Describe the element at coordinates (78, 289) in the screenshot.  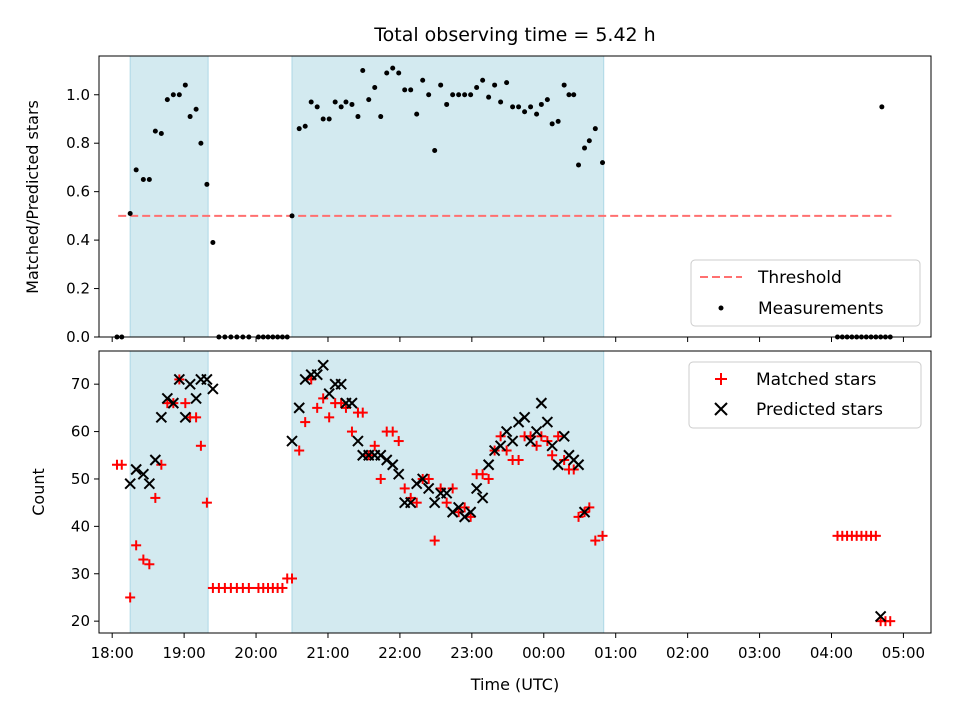
I see `top-y-tick-label: 0.2` at that location.